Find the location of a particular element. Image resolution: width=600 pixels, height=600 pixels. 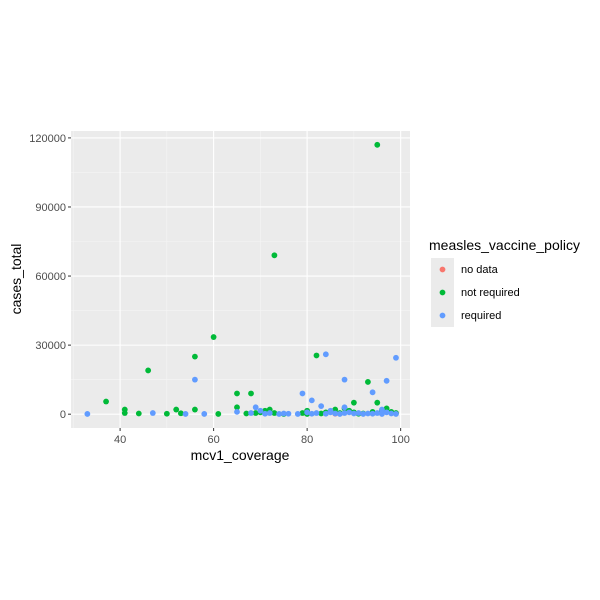

y-tick-label: 60000 is located at coordinates (50, 277).